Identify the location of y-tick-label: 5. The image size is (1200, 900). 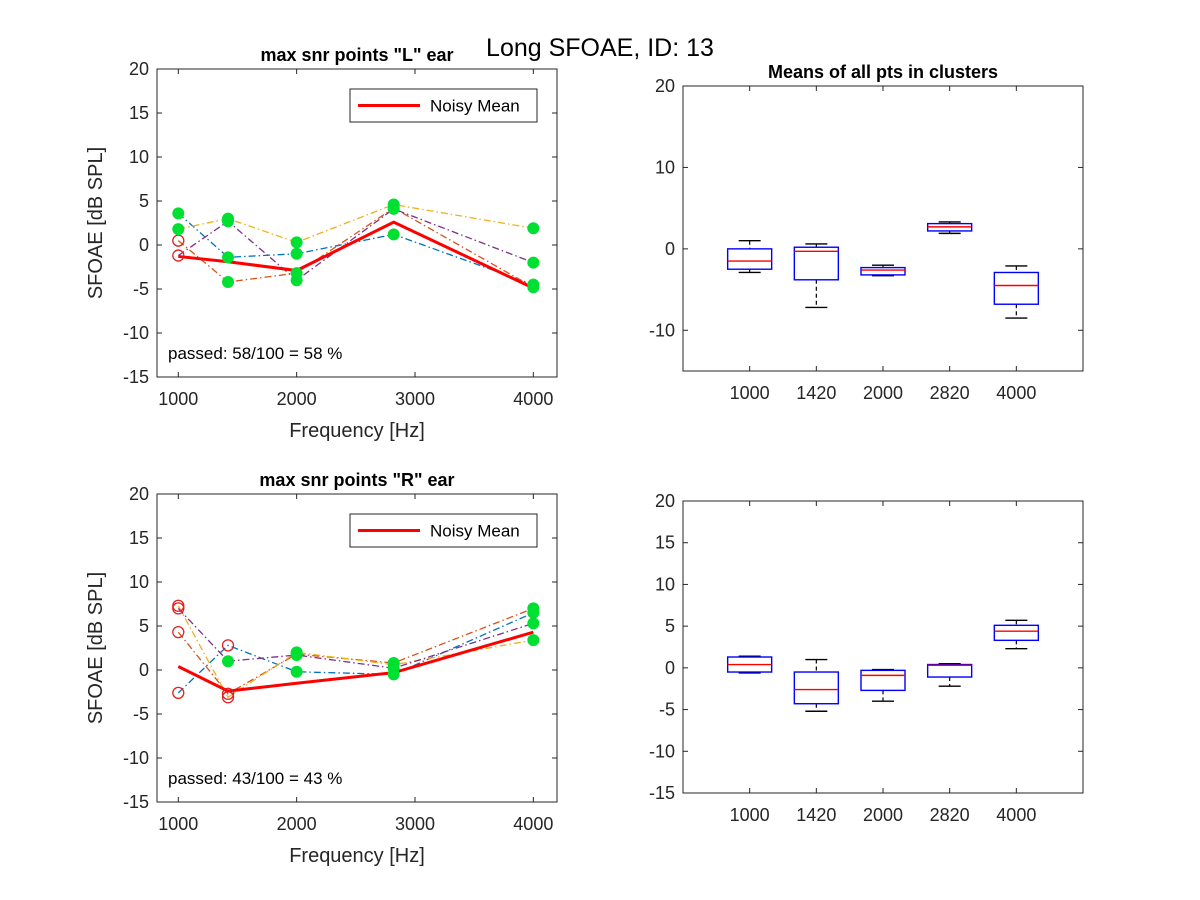
(144, 201).